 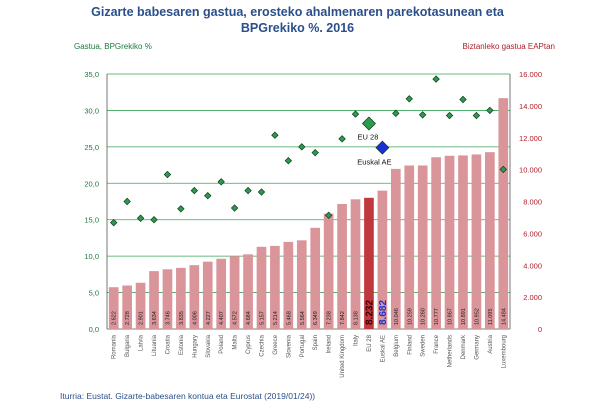 What do you see at coordinates (397, 316) in the screenshot?
I see `bar-value-label: 10.046` at bounding box center [397, 316].